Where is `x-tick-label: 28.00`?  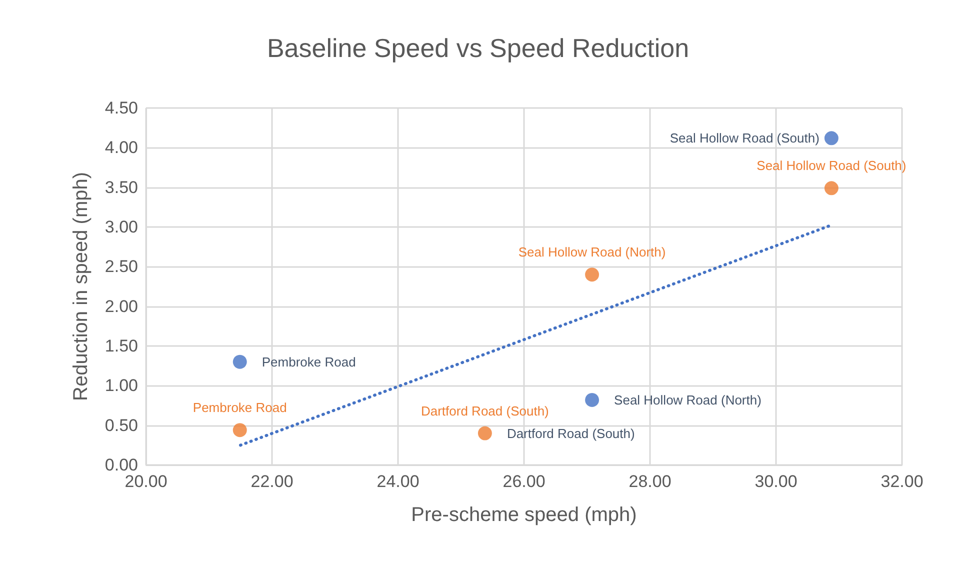 x-tick-label: 28.00 is located at coordinates (650, 481).